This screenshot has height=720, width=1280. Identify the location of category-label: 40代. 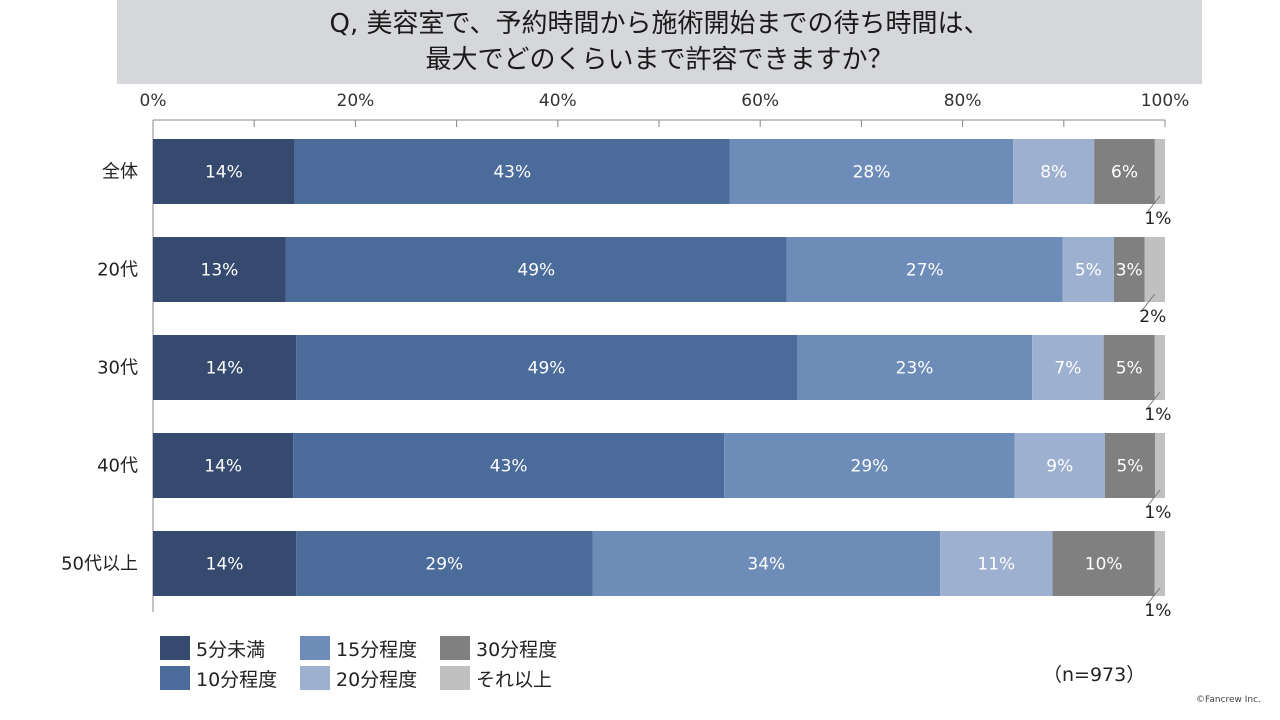
(117, 466).